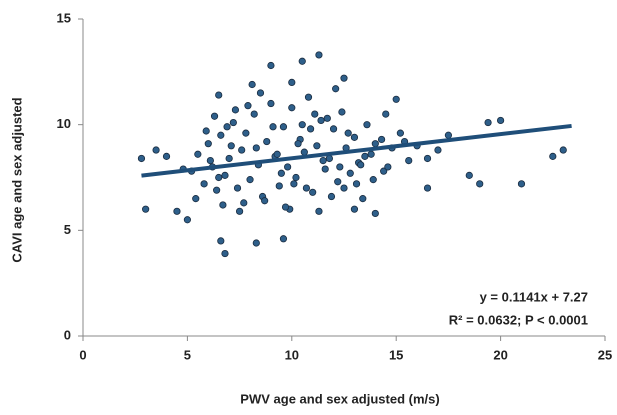  I want to click on y-tick-label: 10, so click(64, 123).